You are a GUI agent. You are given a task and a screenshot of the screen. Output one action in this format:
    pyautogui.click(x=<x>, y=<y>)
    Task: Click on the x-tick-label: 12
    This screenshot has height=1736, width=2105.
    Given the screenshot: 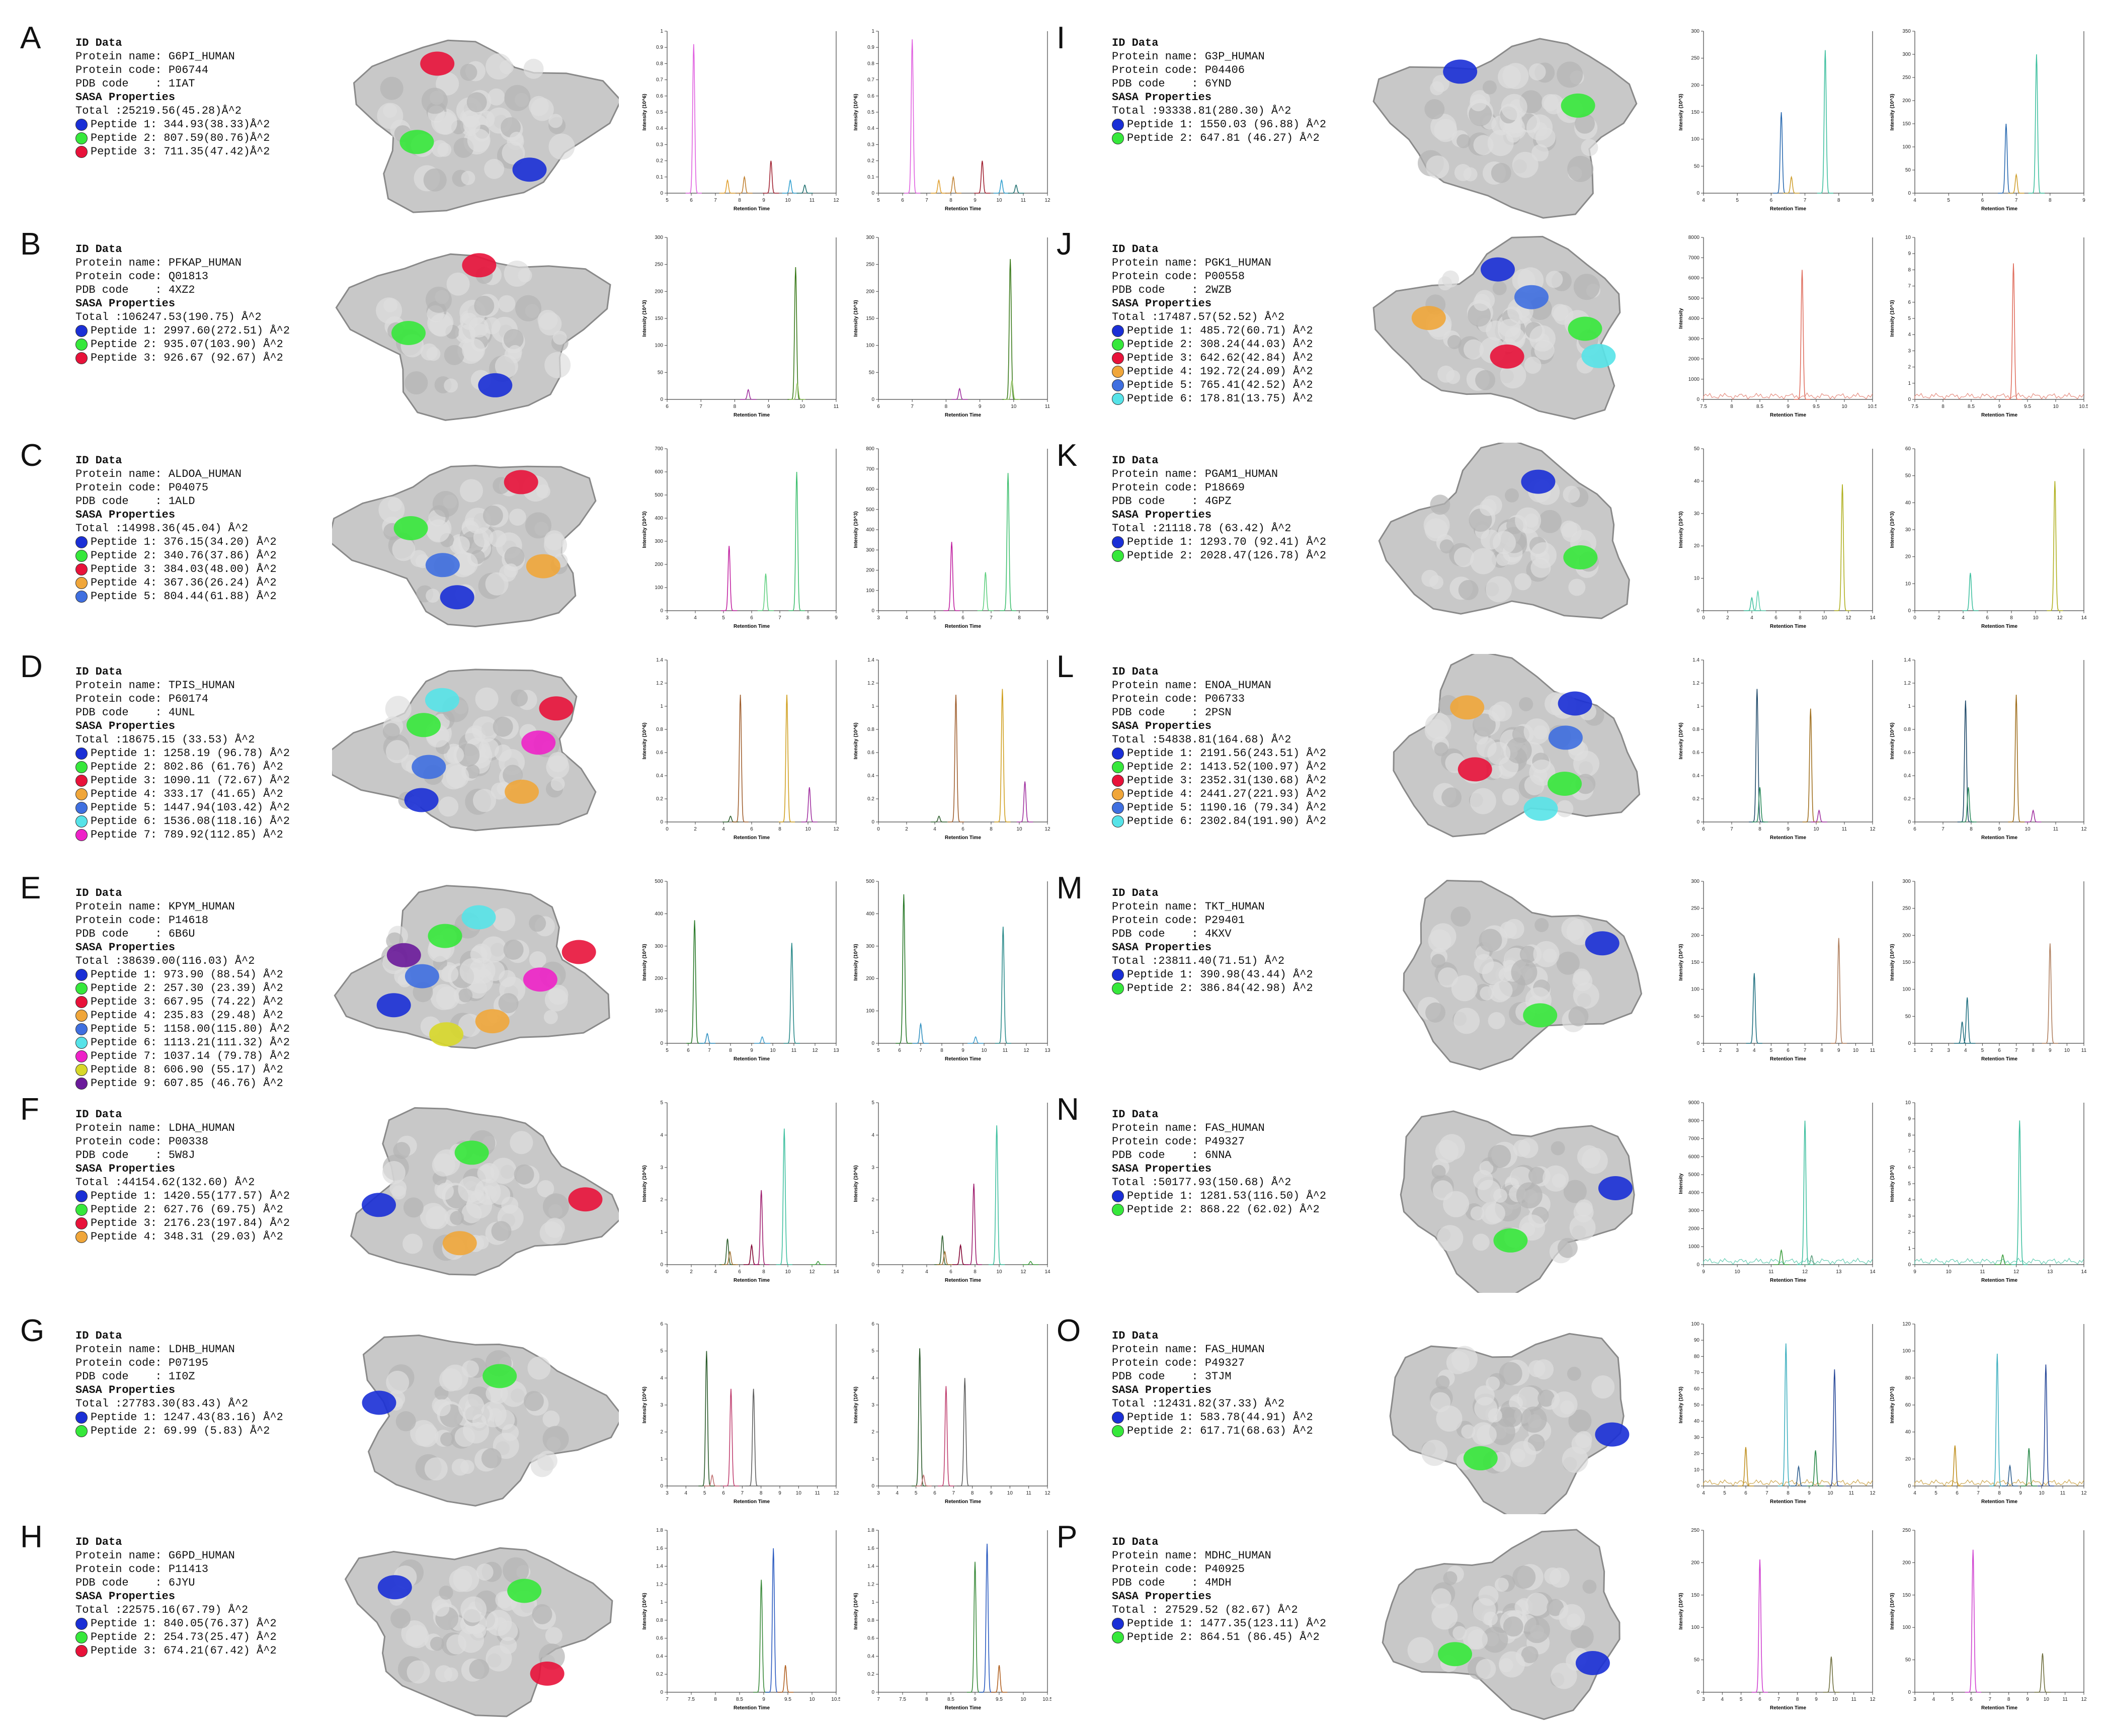 What is the action you would take?
    pyautogui.click(x=1805, y=1272)
    